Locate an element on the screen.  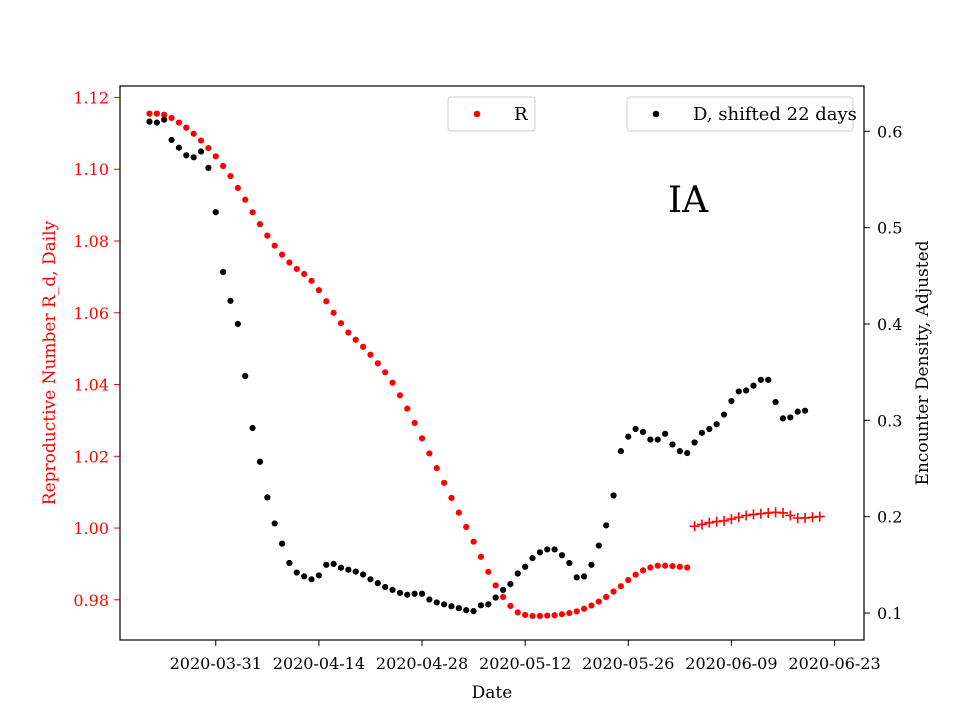
y-axis-left-label: Reproductive Number R_d, Daily is located at coordinates (50, 362).